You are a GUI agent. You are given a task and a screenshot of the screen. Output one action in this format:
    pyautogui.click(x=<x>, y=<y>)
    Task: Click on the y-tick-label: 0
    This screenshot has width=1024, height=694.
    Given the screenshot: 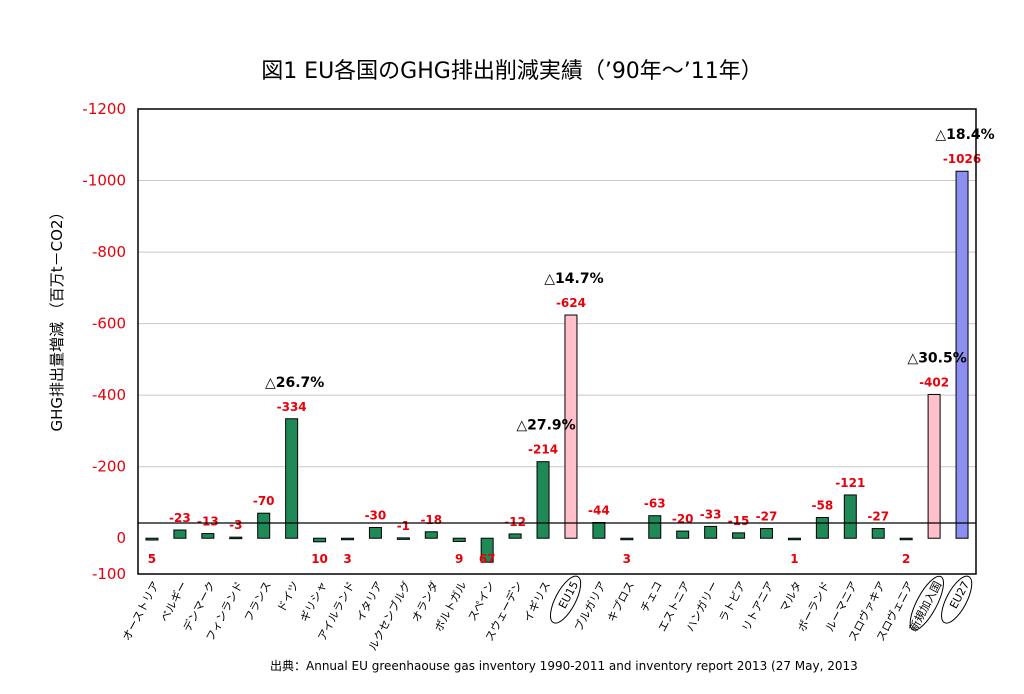 What is the action you would take?
    pyautogui.click(x=121, y=538)
    